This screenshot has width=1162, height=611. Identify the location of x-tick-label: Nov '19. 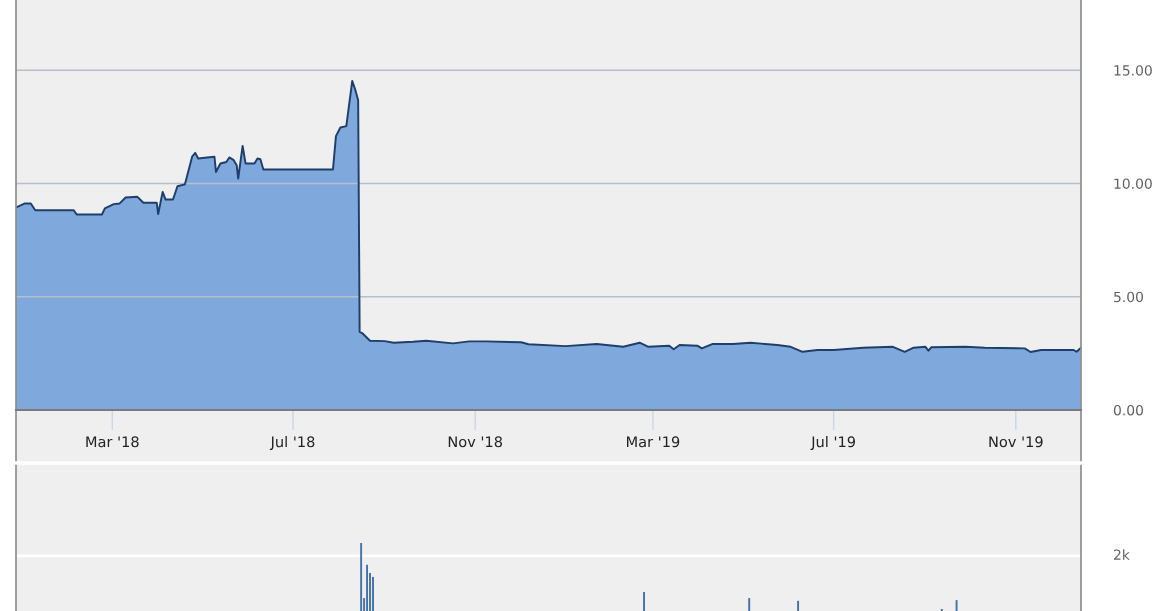
(1016, 442).